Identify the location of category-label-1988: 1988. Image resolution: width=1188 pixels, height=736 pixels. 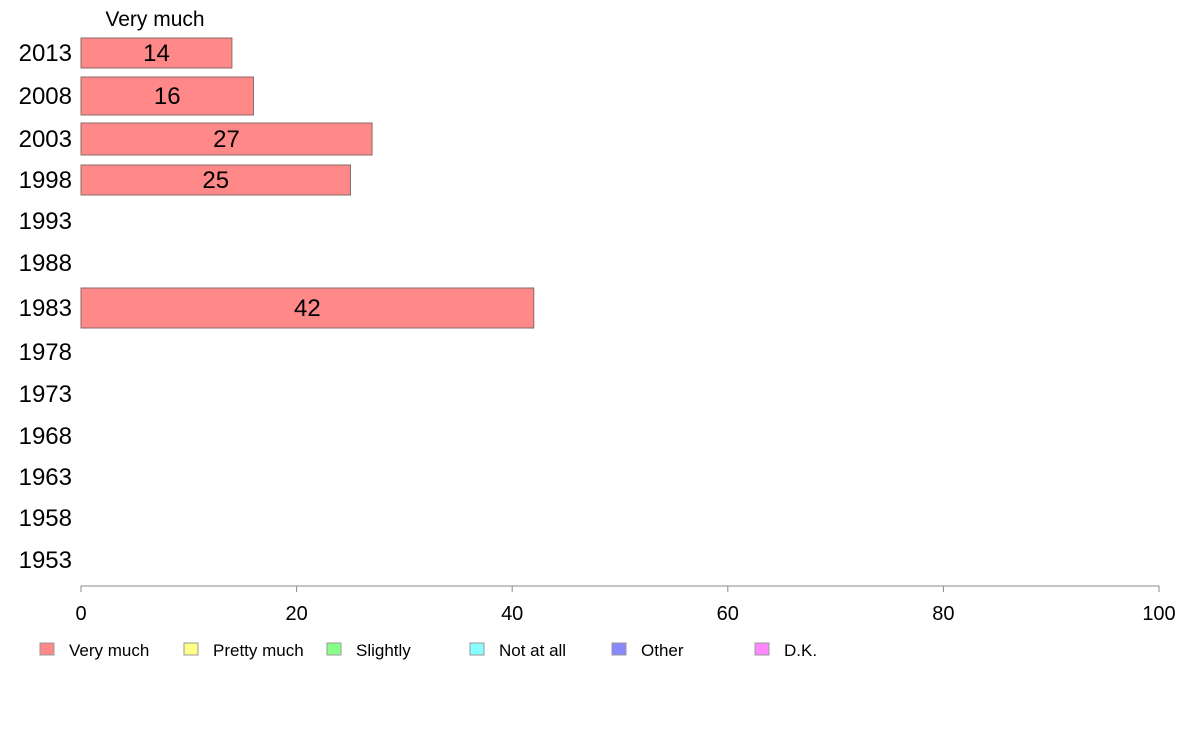
(45, 263).